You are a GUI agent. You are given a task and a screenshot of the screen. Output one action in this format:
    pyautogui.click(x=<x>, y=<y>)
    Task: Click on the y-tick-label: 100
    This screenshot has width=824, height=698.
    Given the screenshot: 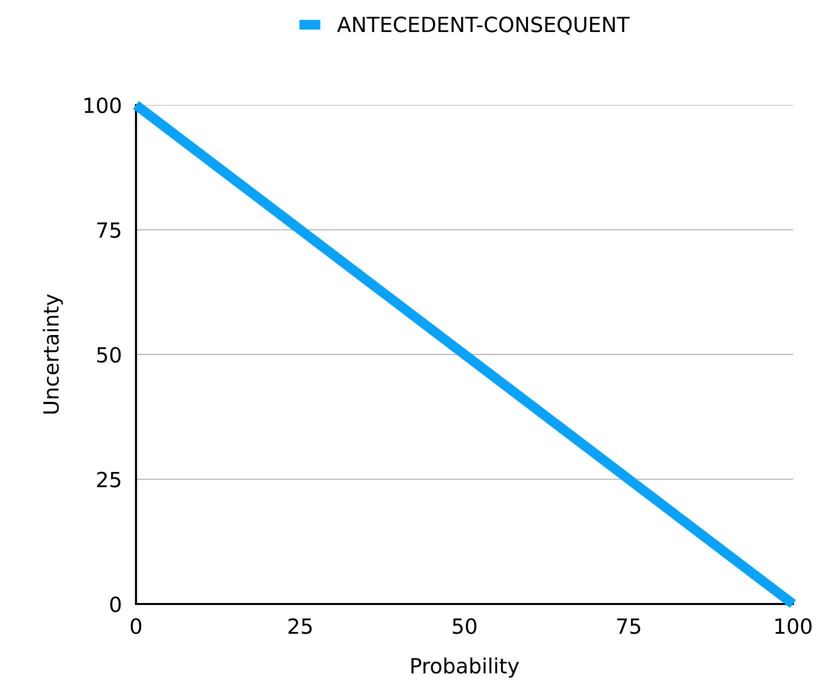 What is the action you would take?
    pyautogui.click(x=102, y=105)
    